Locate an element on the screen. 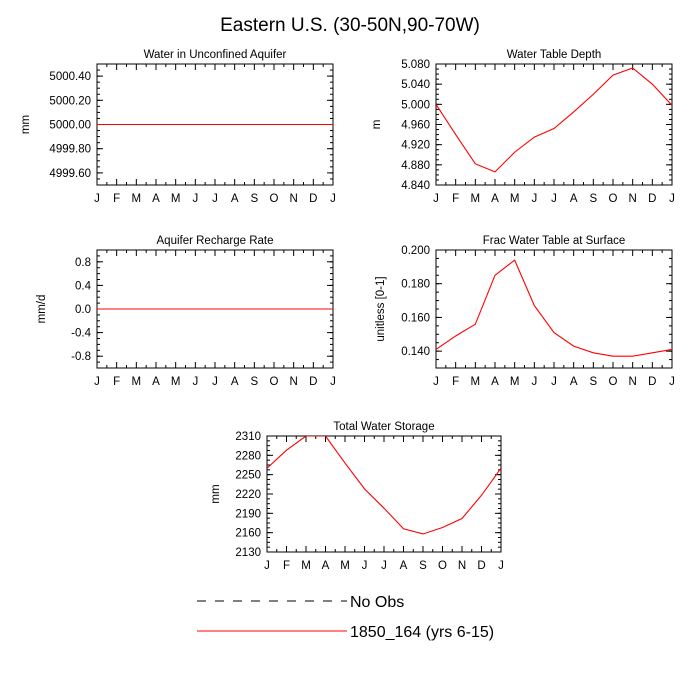 Image resolution: width=700 pixels, height=700 pixels. y-tick-label: 5.080 is located at coordinates (415, 65).